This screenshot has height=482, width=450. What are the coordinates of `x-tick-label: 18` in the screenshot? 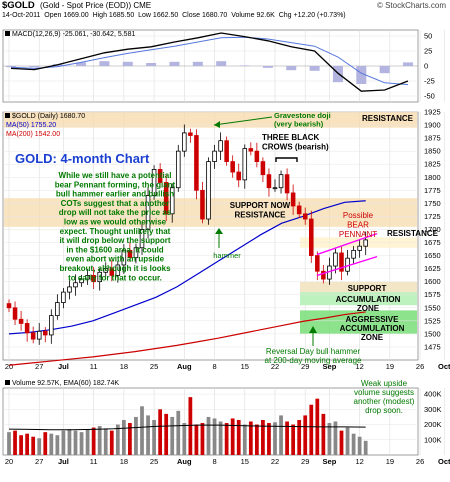 It's located at (124, 461).